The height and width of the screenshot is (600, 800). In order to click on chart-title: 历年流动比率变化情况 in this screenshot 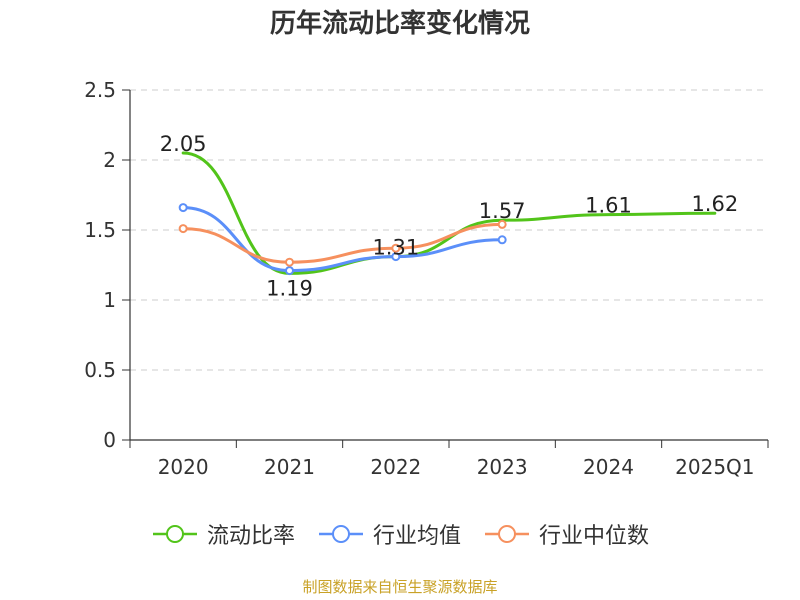, I will do `click(399, 24)`.